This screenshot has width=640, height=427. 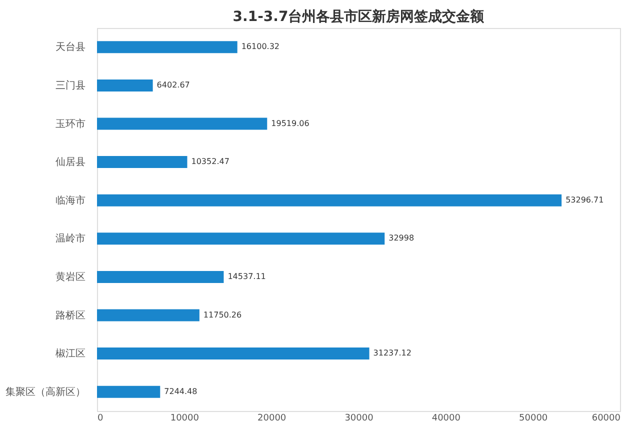 I want to click on x-tick-label: 40000, so click(x=446, y=419).